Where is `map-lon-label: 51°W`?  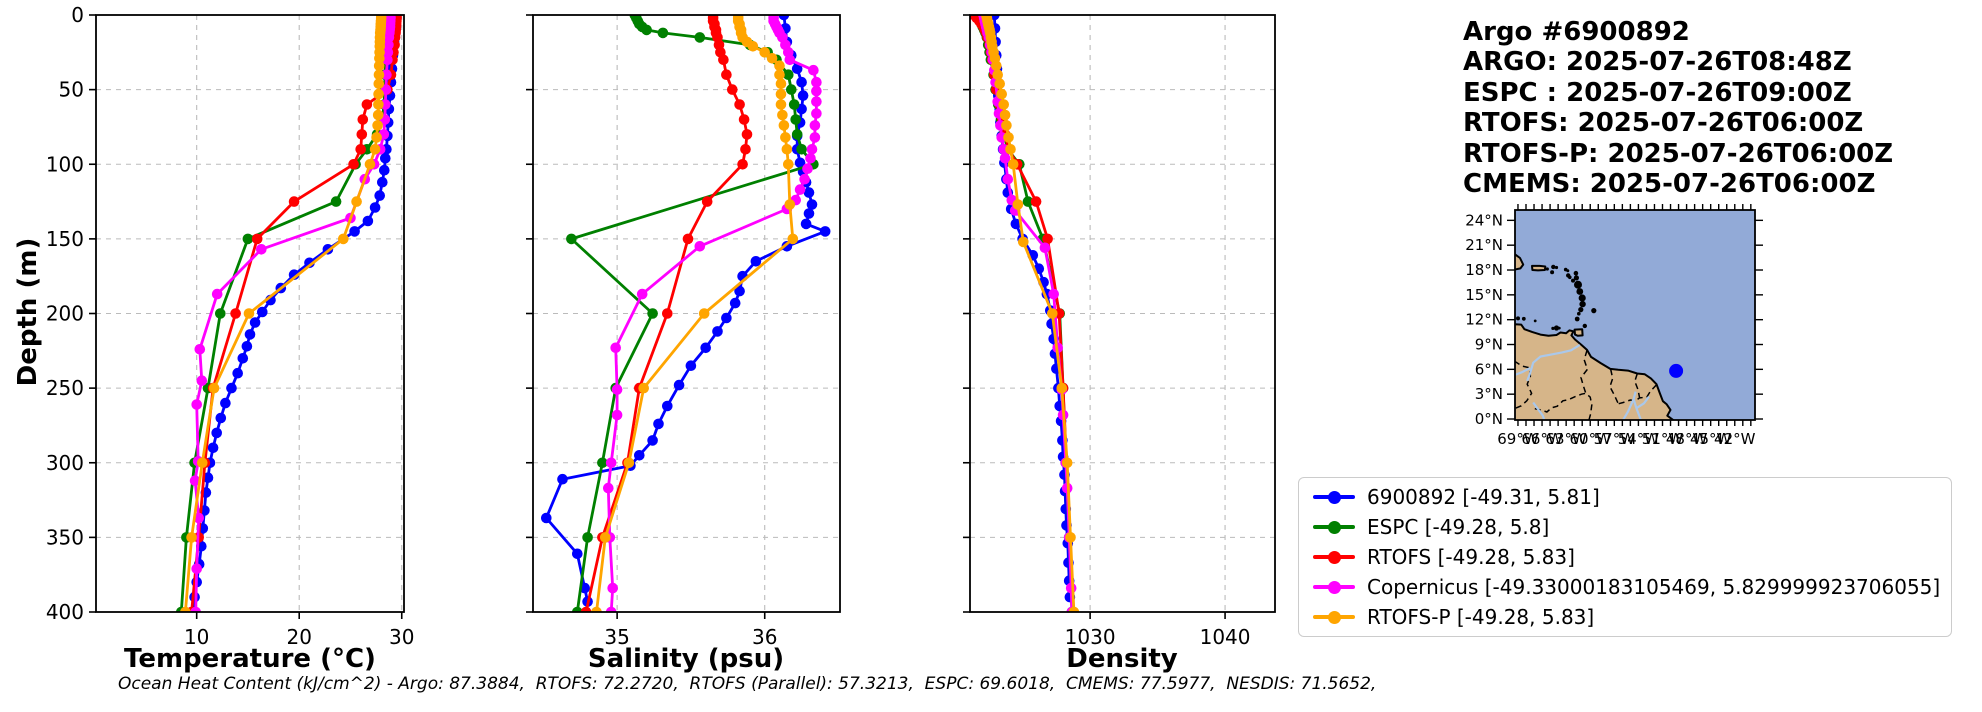 map-lon-label: 51°W is located at coordinates (1663, 439).